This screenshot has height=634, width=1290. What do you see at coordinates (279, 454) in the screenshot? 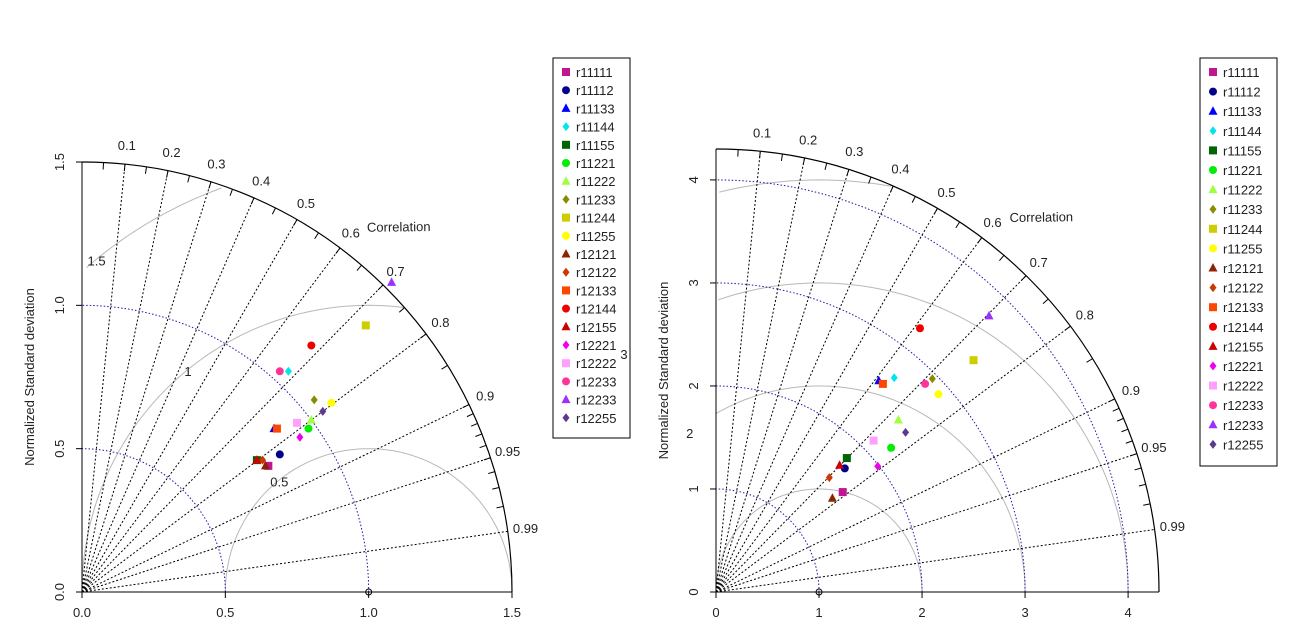
I see `data-point-r11112` at bounding box center [279, 454].